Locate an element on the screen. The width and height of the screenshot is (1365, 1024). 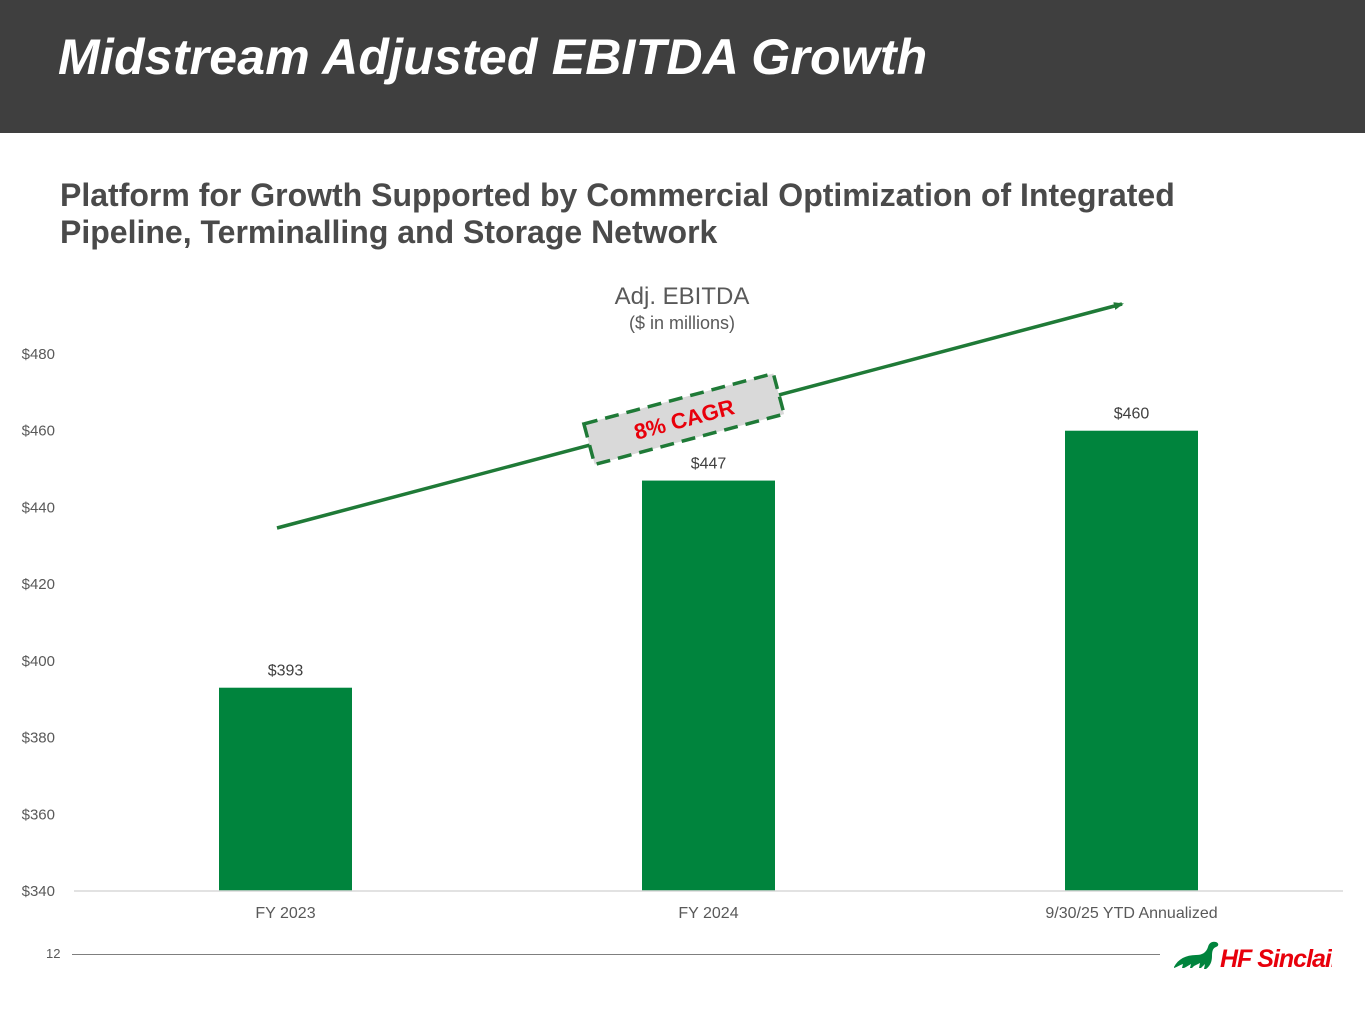
footer-divider is located at coordinates (616, 954).